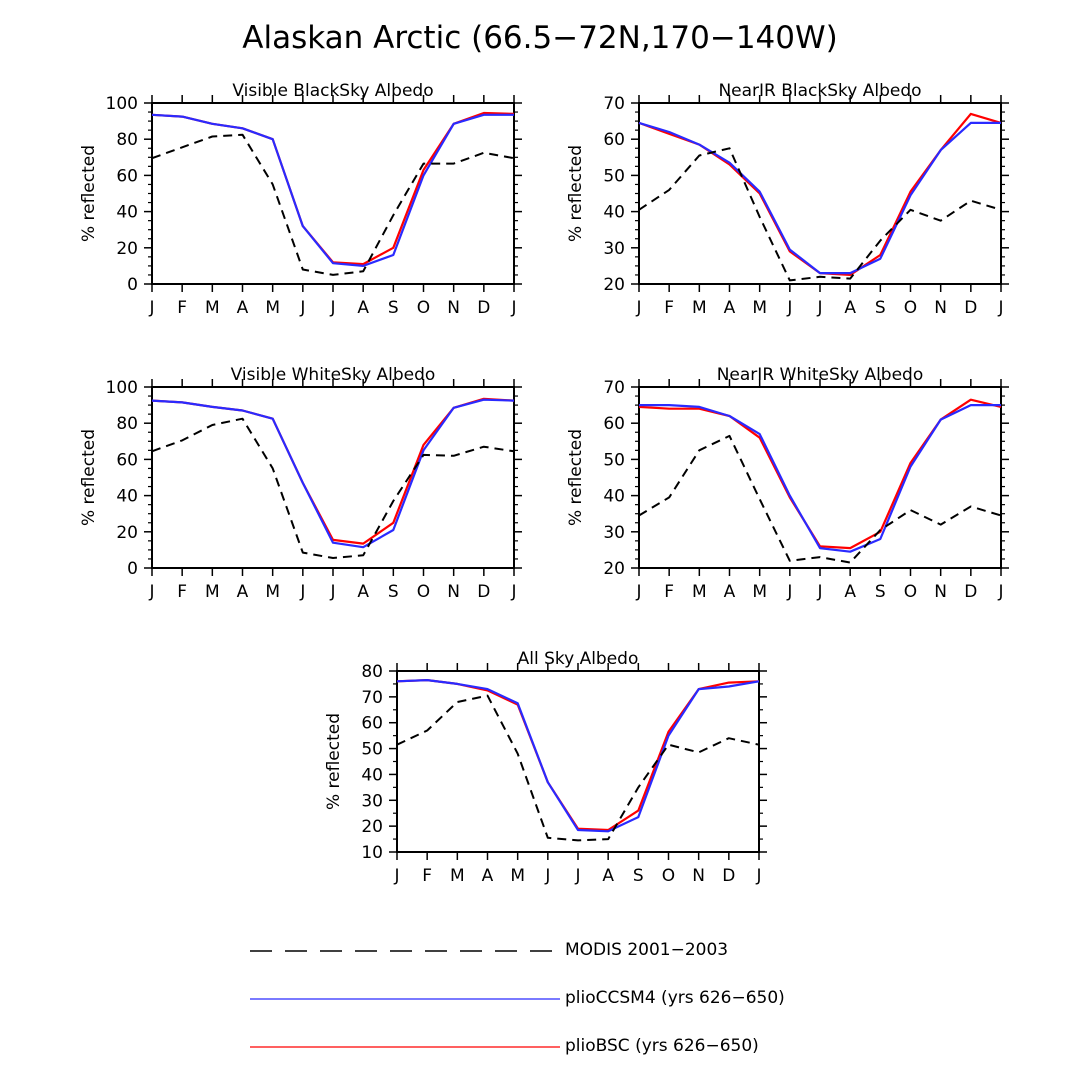 This screenshot has height=1080, width=1080. I want to click on figure-title: Alaskan Arctic (66.5−72N,170−140W), so click(540, 38).